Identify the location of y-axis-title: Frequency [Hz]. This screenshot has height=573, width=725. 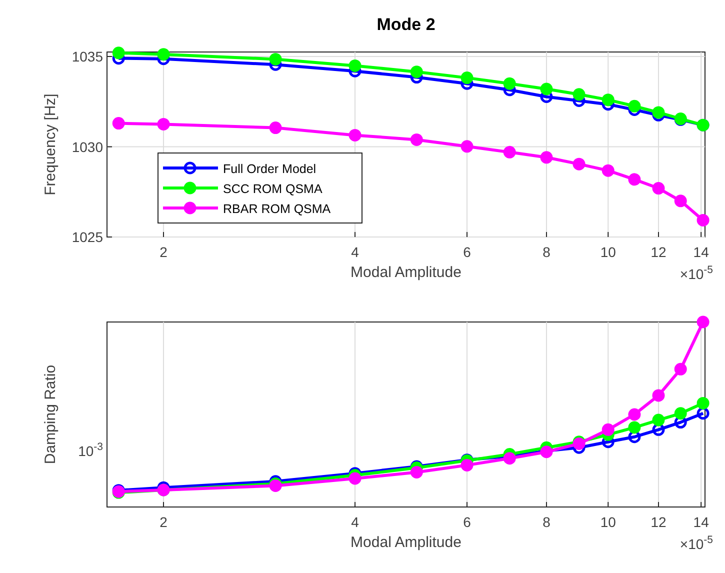
(50, 145).